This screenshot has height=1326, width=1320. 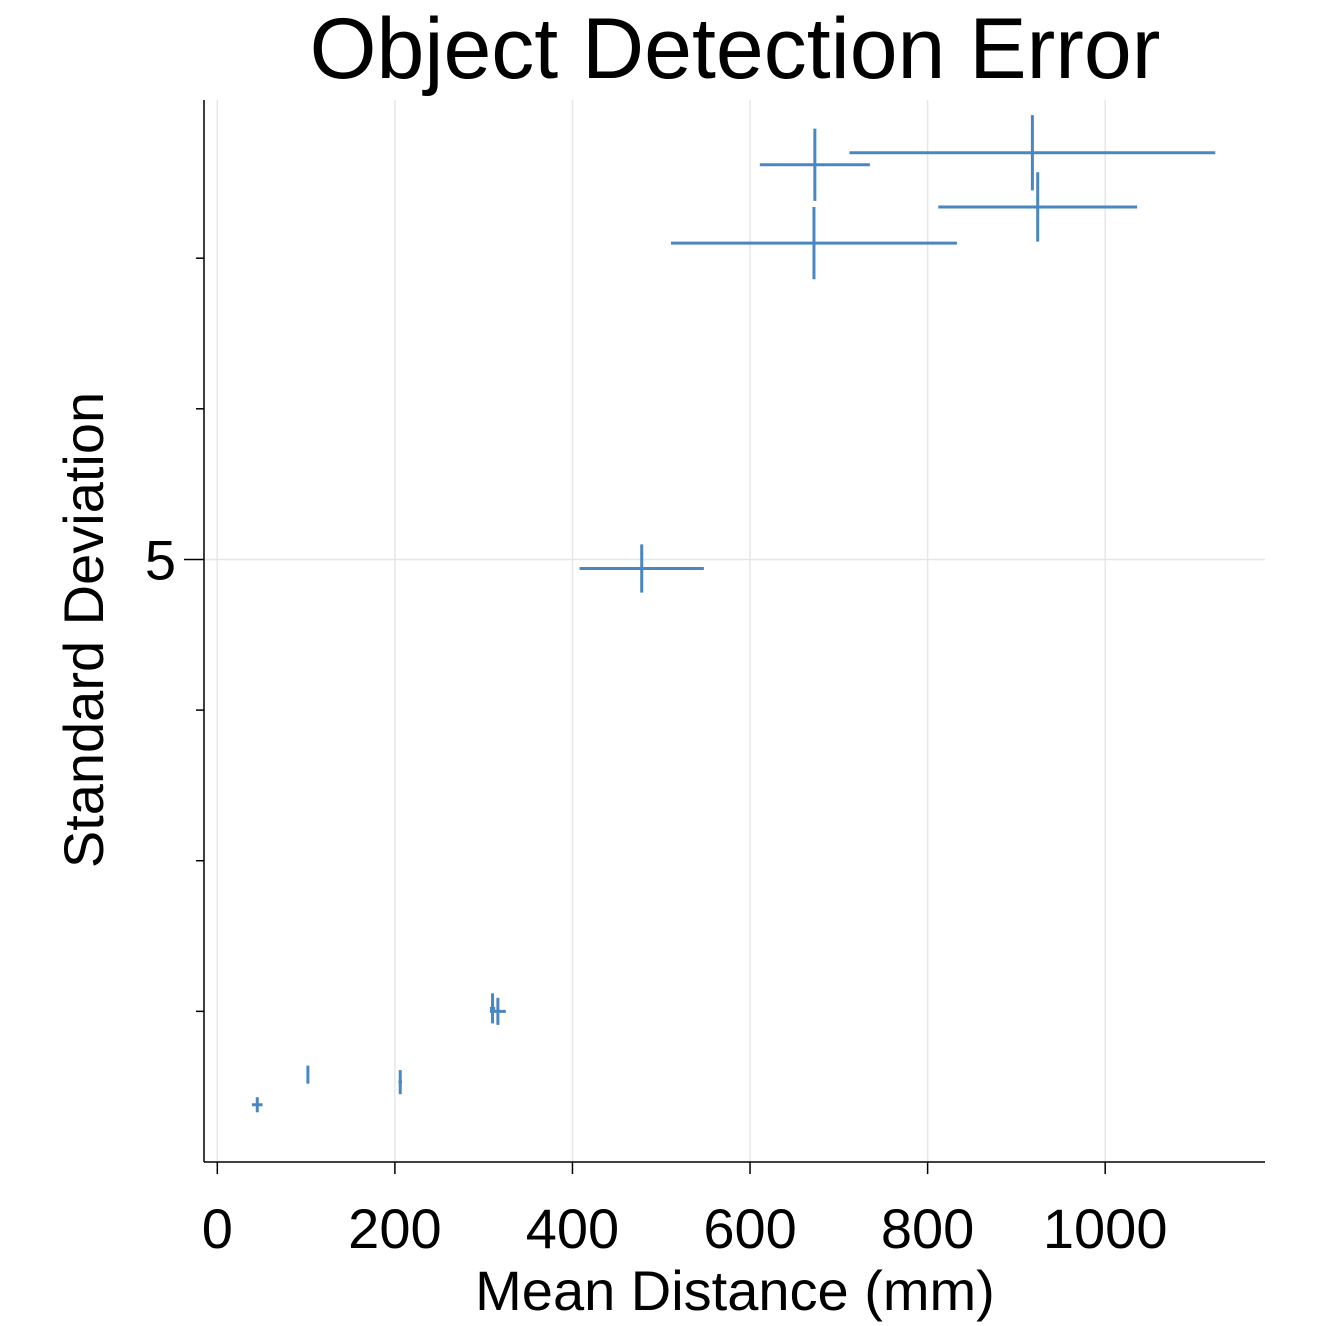 What do you see at coordinates (1105, 1228) in the screenshot?
I see `x-tick-label-1000: 1000` at bounding box center [1105, 1228].